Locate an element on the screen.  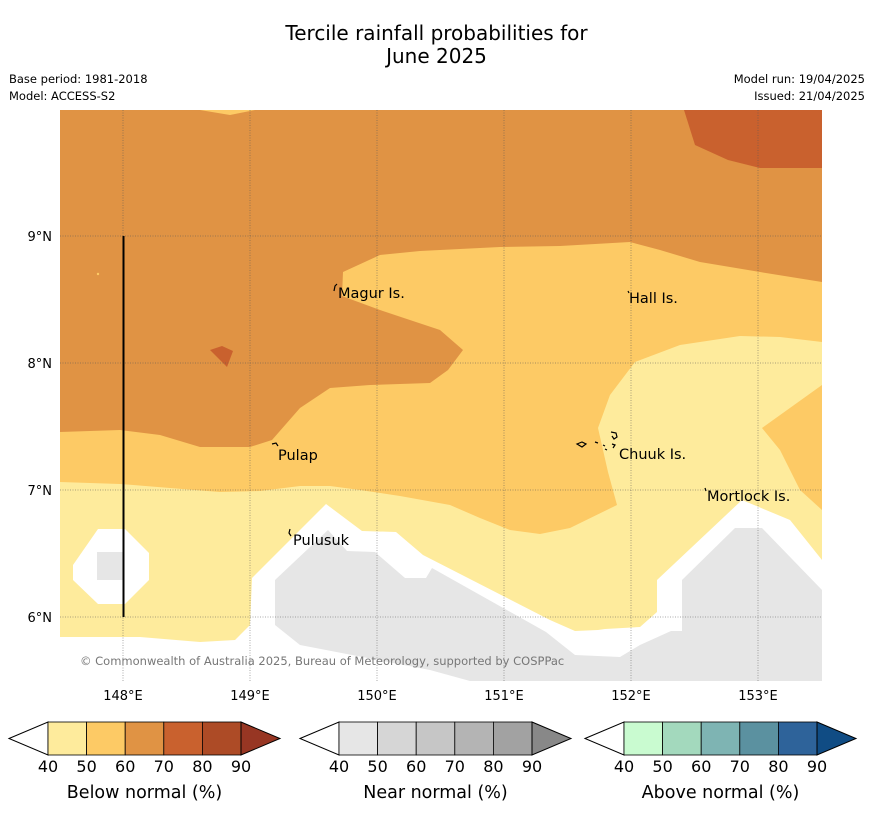
island-chuuk is located at coordinates (596, 441).